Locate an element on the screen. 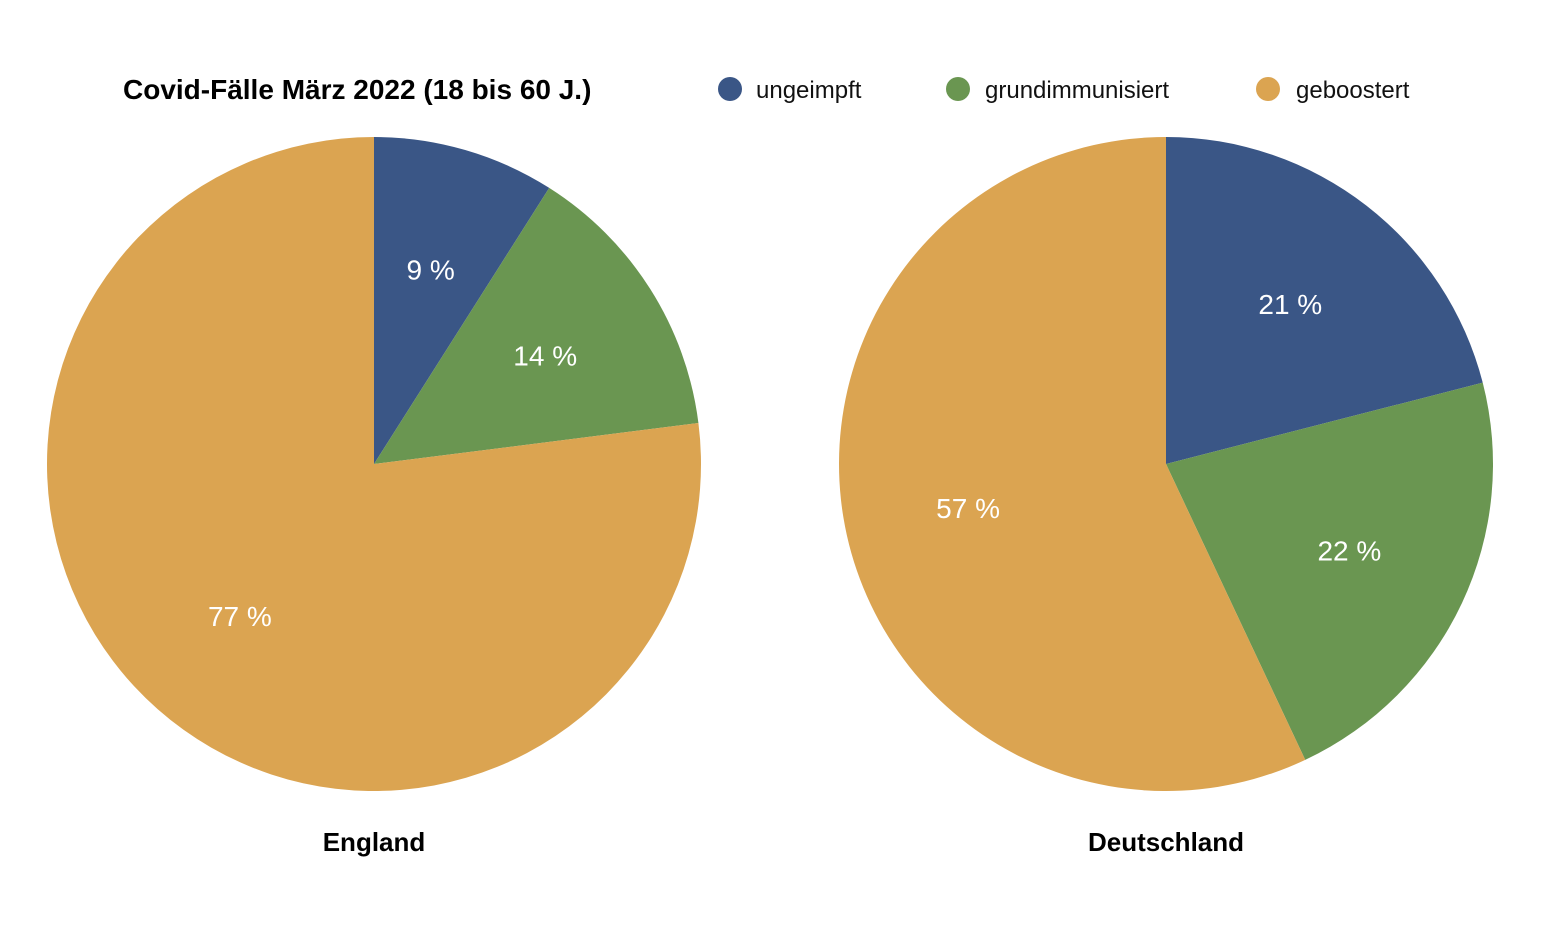 This screenshot has width=1560, height=926. slice-label-england-1: 14 % is located at coordinates (545, 355).